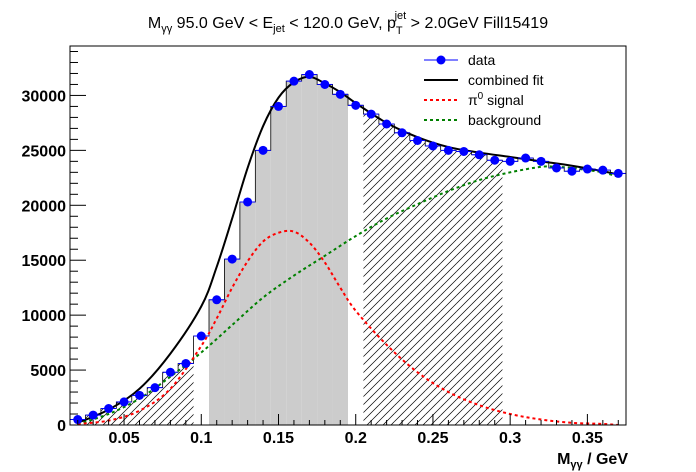  I want to click on legend-label: background, so click(504, 120).